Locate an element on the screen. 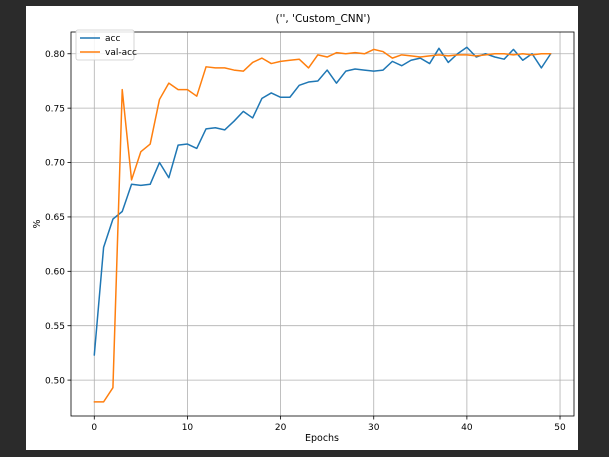  y-tick-label: 0.65 is located at coordinates (55, 218).